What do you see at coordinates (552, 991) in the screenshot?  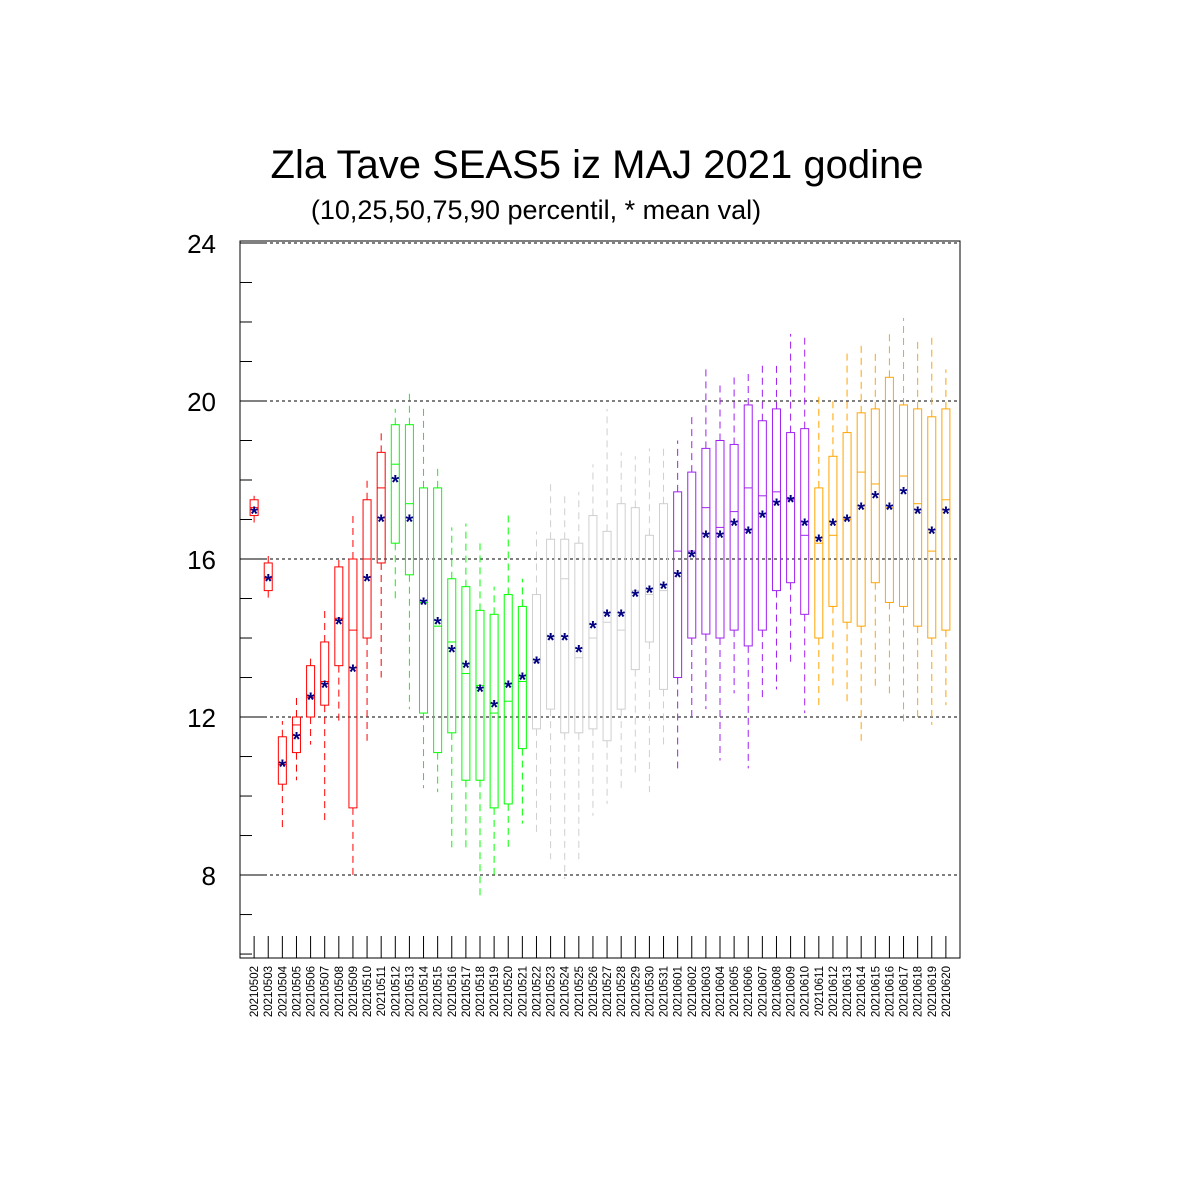 I see `x-tick-label: 20210523` at bounding box center [552, 991].